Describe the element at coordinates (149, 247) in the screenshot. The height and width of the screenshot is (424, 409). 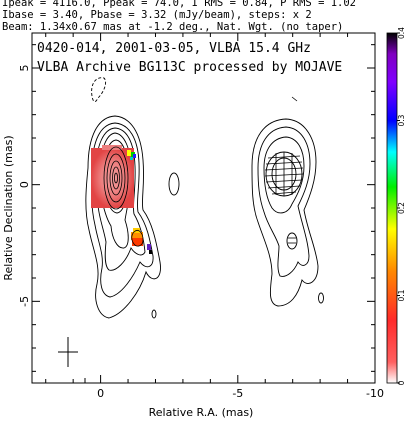
I see `knot-purple` at that location.